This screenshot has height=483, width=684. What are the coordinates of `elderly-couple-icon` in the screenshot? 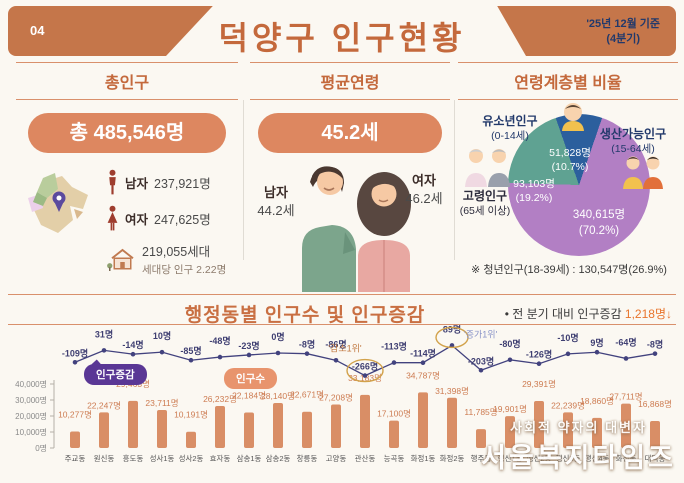 It's located at (487, 168).